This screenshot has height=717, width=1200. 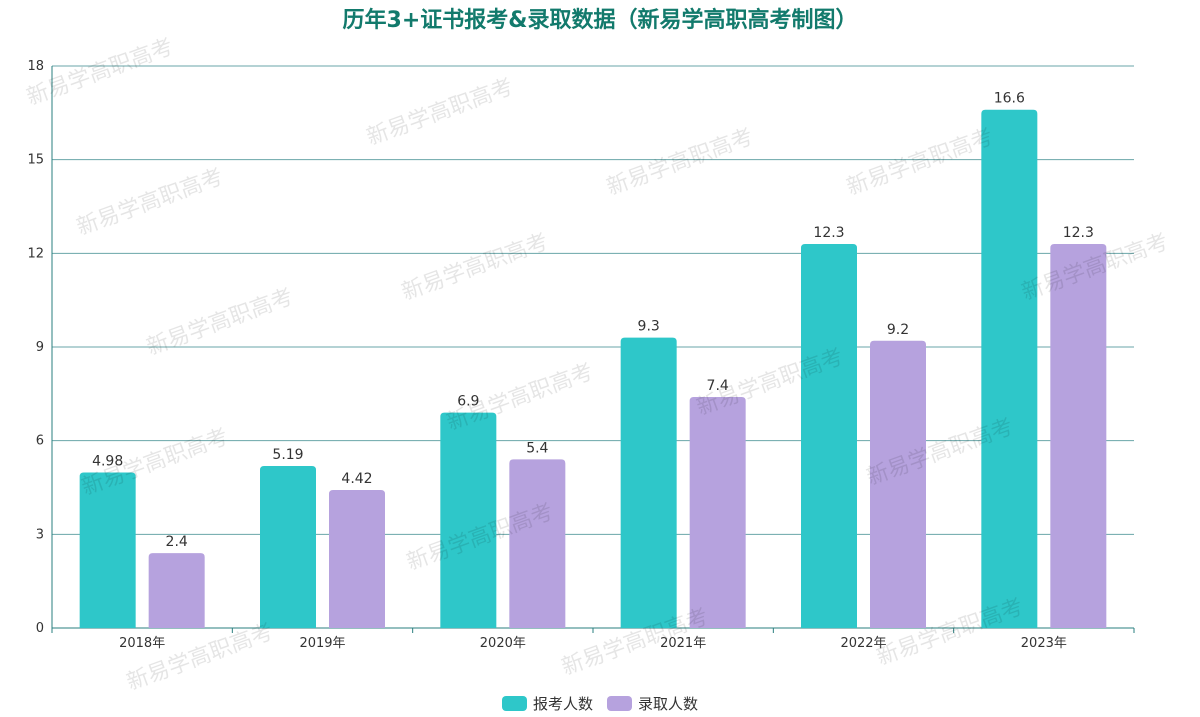 What do you see at coordinates (287, 455) in the screenshot?
I see `data-label: 5.19` at bounding box center [287, 455].